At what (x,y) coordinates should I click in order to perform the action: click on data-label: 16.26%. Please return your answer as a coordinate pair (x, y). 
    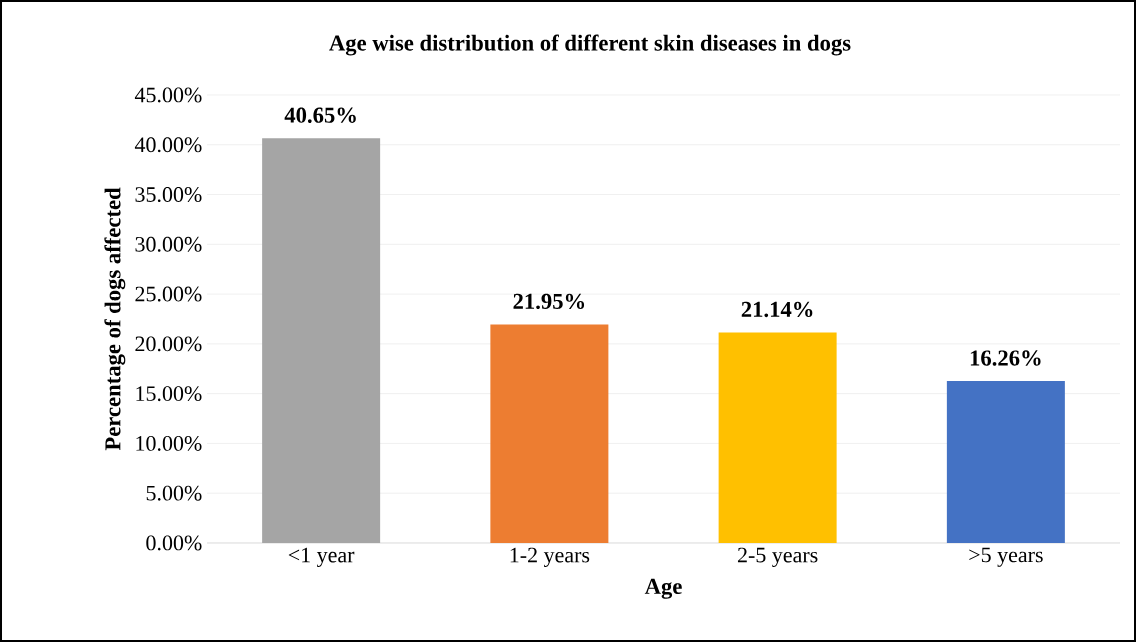
    Looking at the image, I should click on (1005, 358).